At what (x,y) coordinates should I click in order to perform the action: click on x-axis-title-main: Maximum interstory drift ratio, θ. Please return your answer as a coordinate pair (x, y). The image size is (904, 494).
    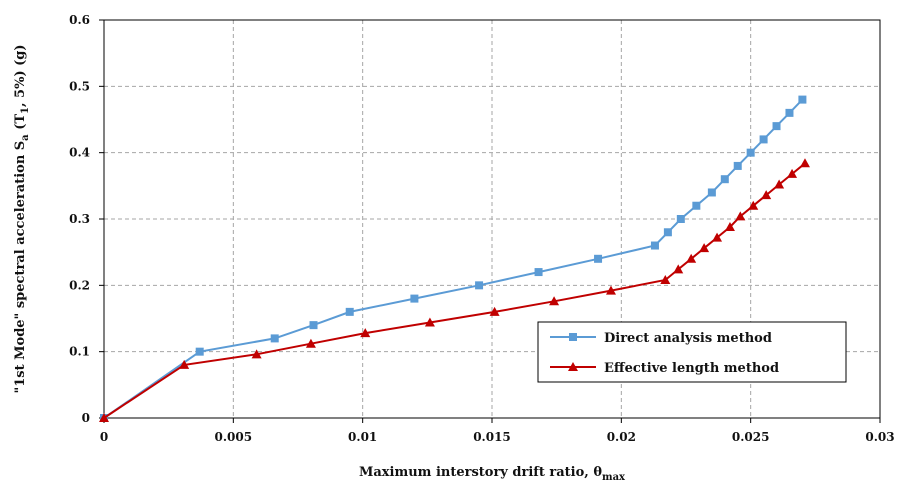
    Looking at the image, I should click on (480, 472).